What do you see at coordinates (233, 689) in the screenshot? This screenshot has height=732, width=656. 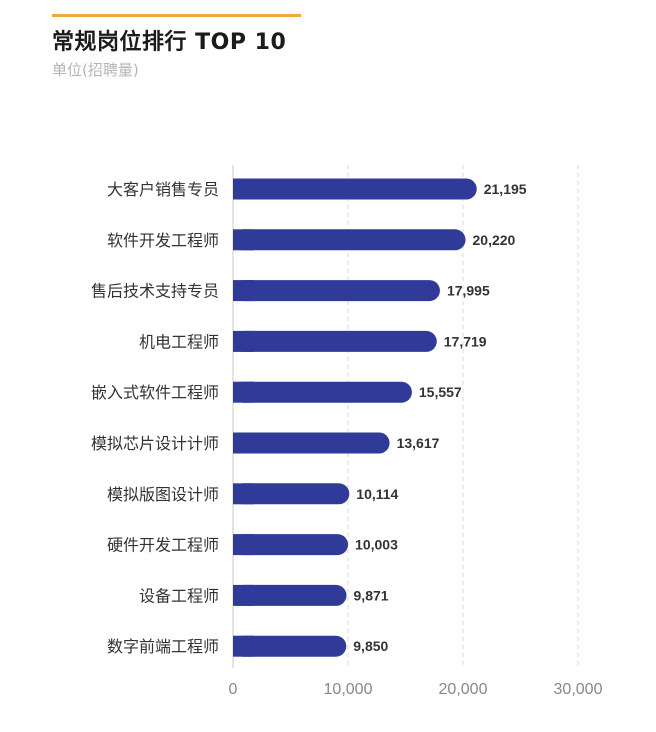 I see `x-tick-label-0: 0` at bounding box center [233, 689].